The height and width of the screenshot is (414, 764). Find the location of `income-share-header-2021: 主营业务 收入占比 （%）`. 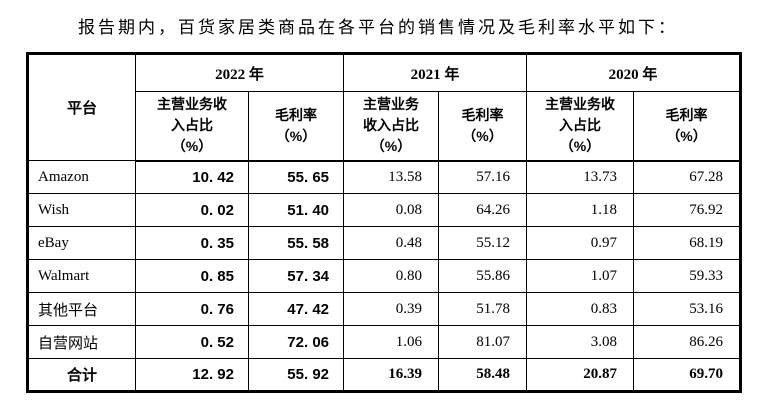

income-share-header-2021: 主营业务 收入占比 （%） is located at coordinates (391, 126).